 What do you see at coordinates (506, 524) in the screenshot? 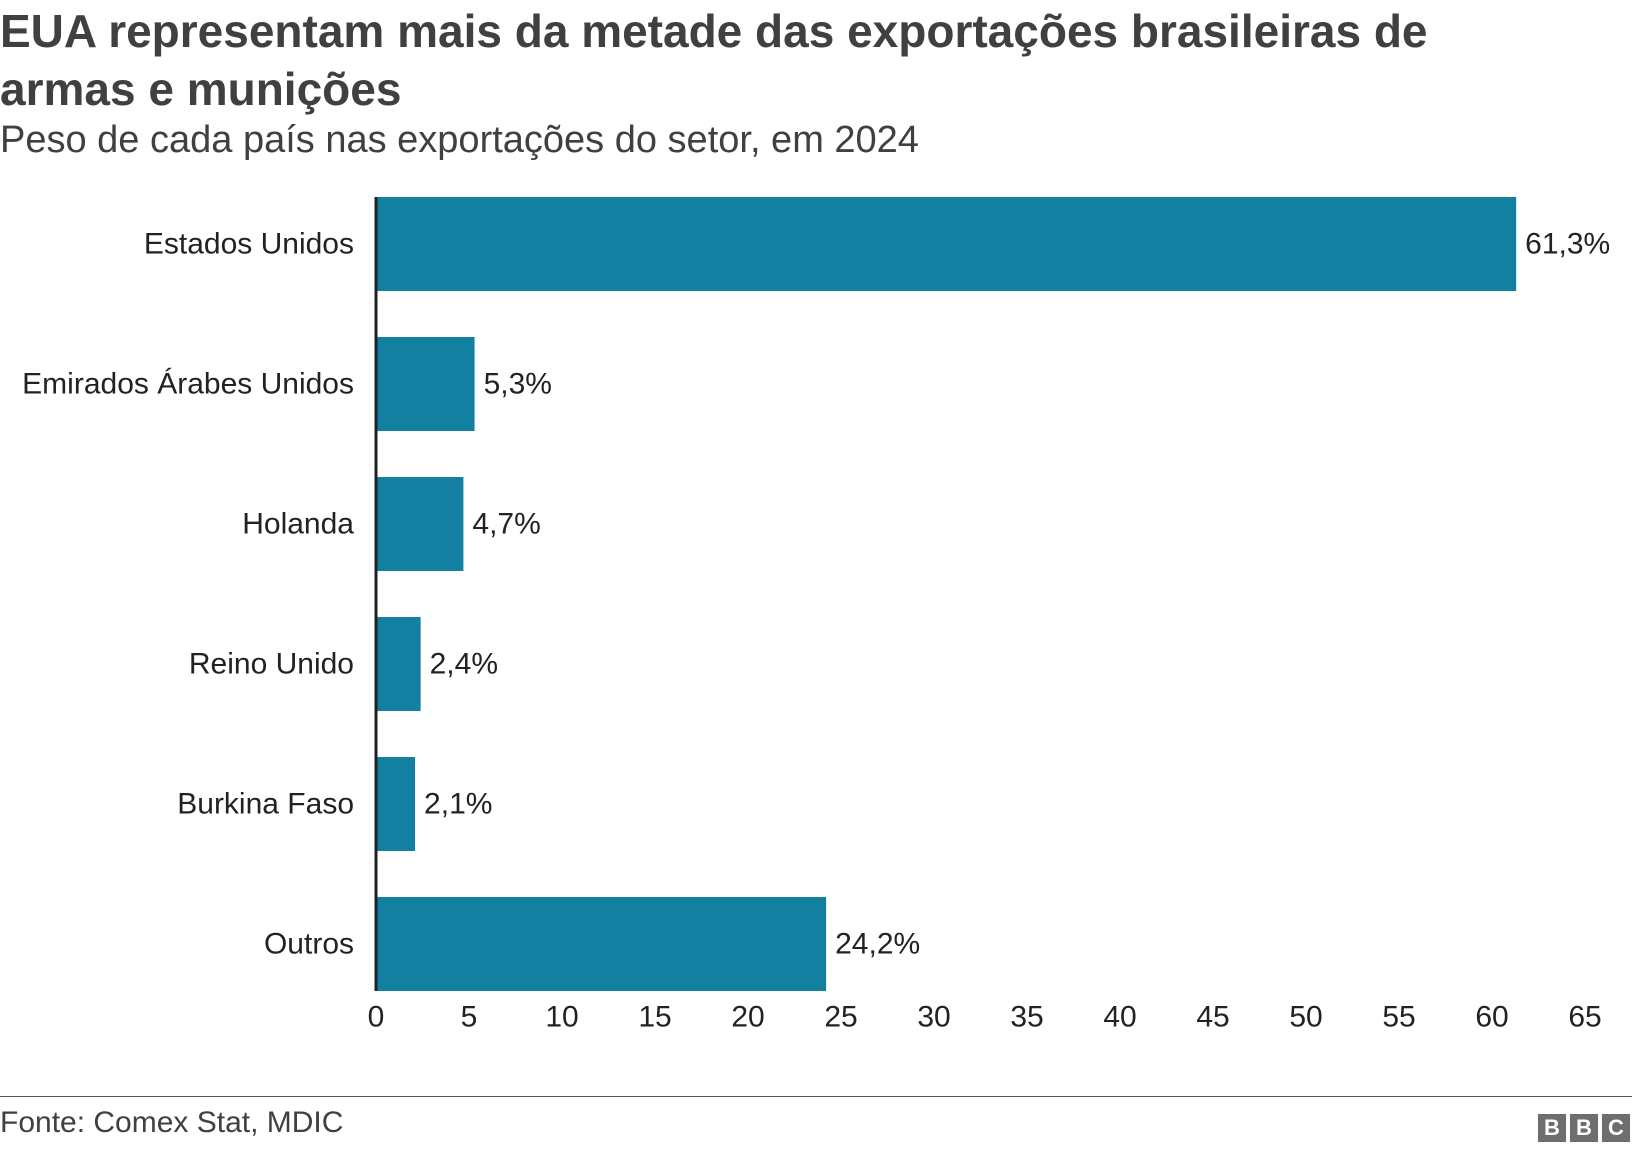
I see `value-label: 4,7%` at bounding box center [506, 524].